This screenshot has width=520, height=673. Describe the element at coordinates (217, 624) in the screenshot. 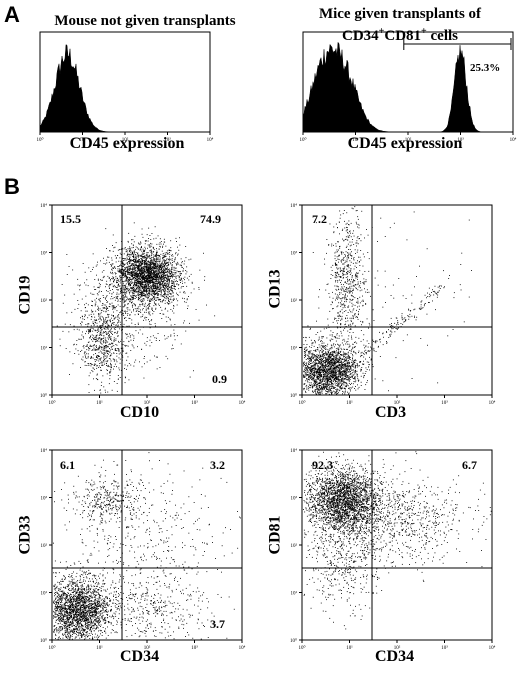

I see `q3-lr: 3.7` at that location.